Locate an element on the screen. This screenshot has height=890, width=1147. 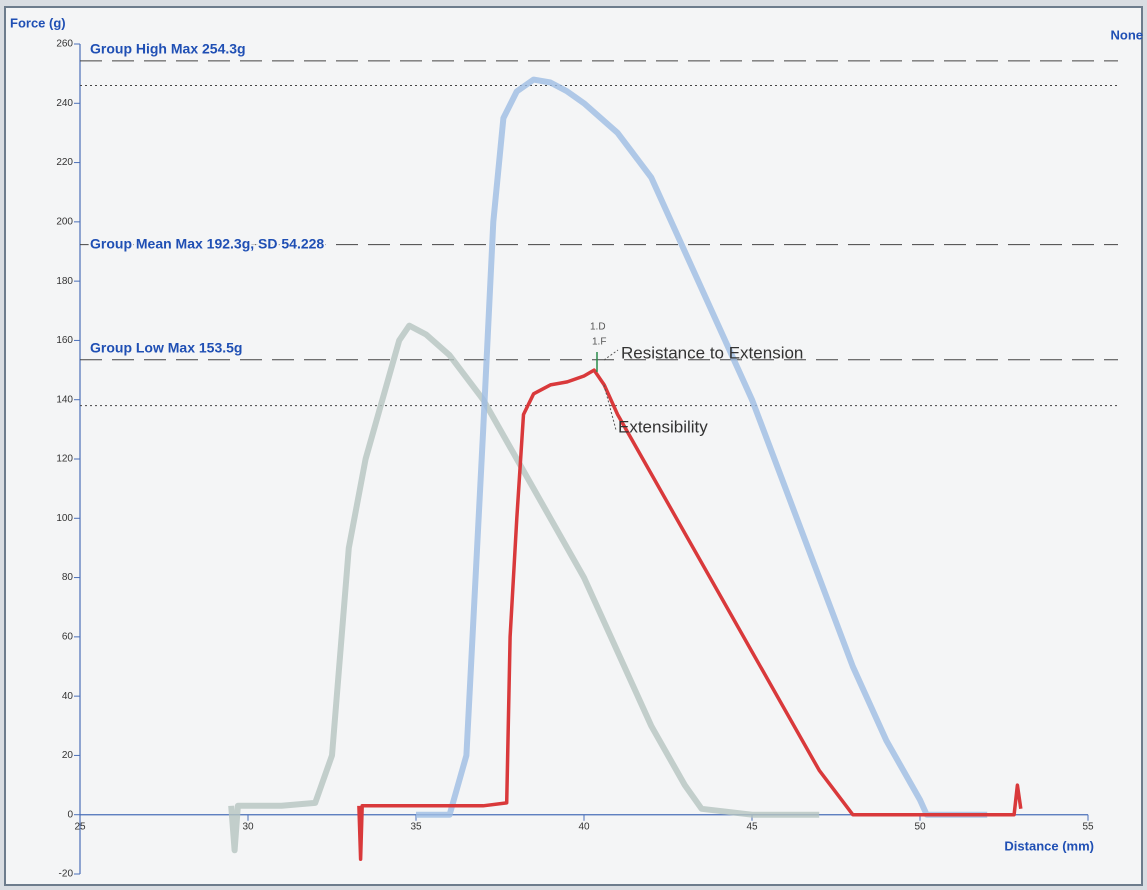
y-tick-label: 40 is located at coordinates (68, 696).